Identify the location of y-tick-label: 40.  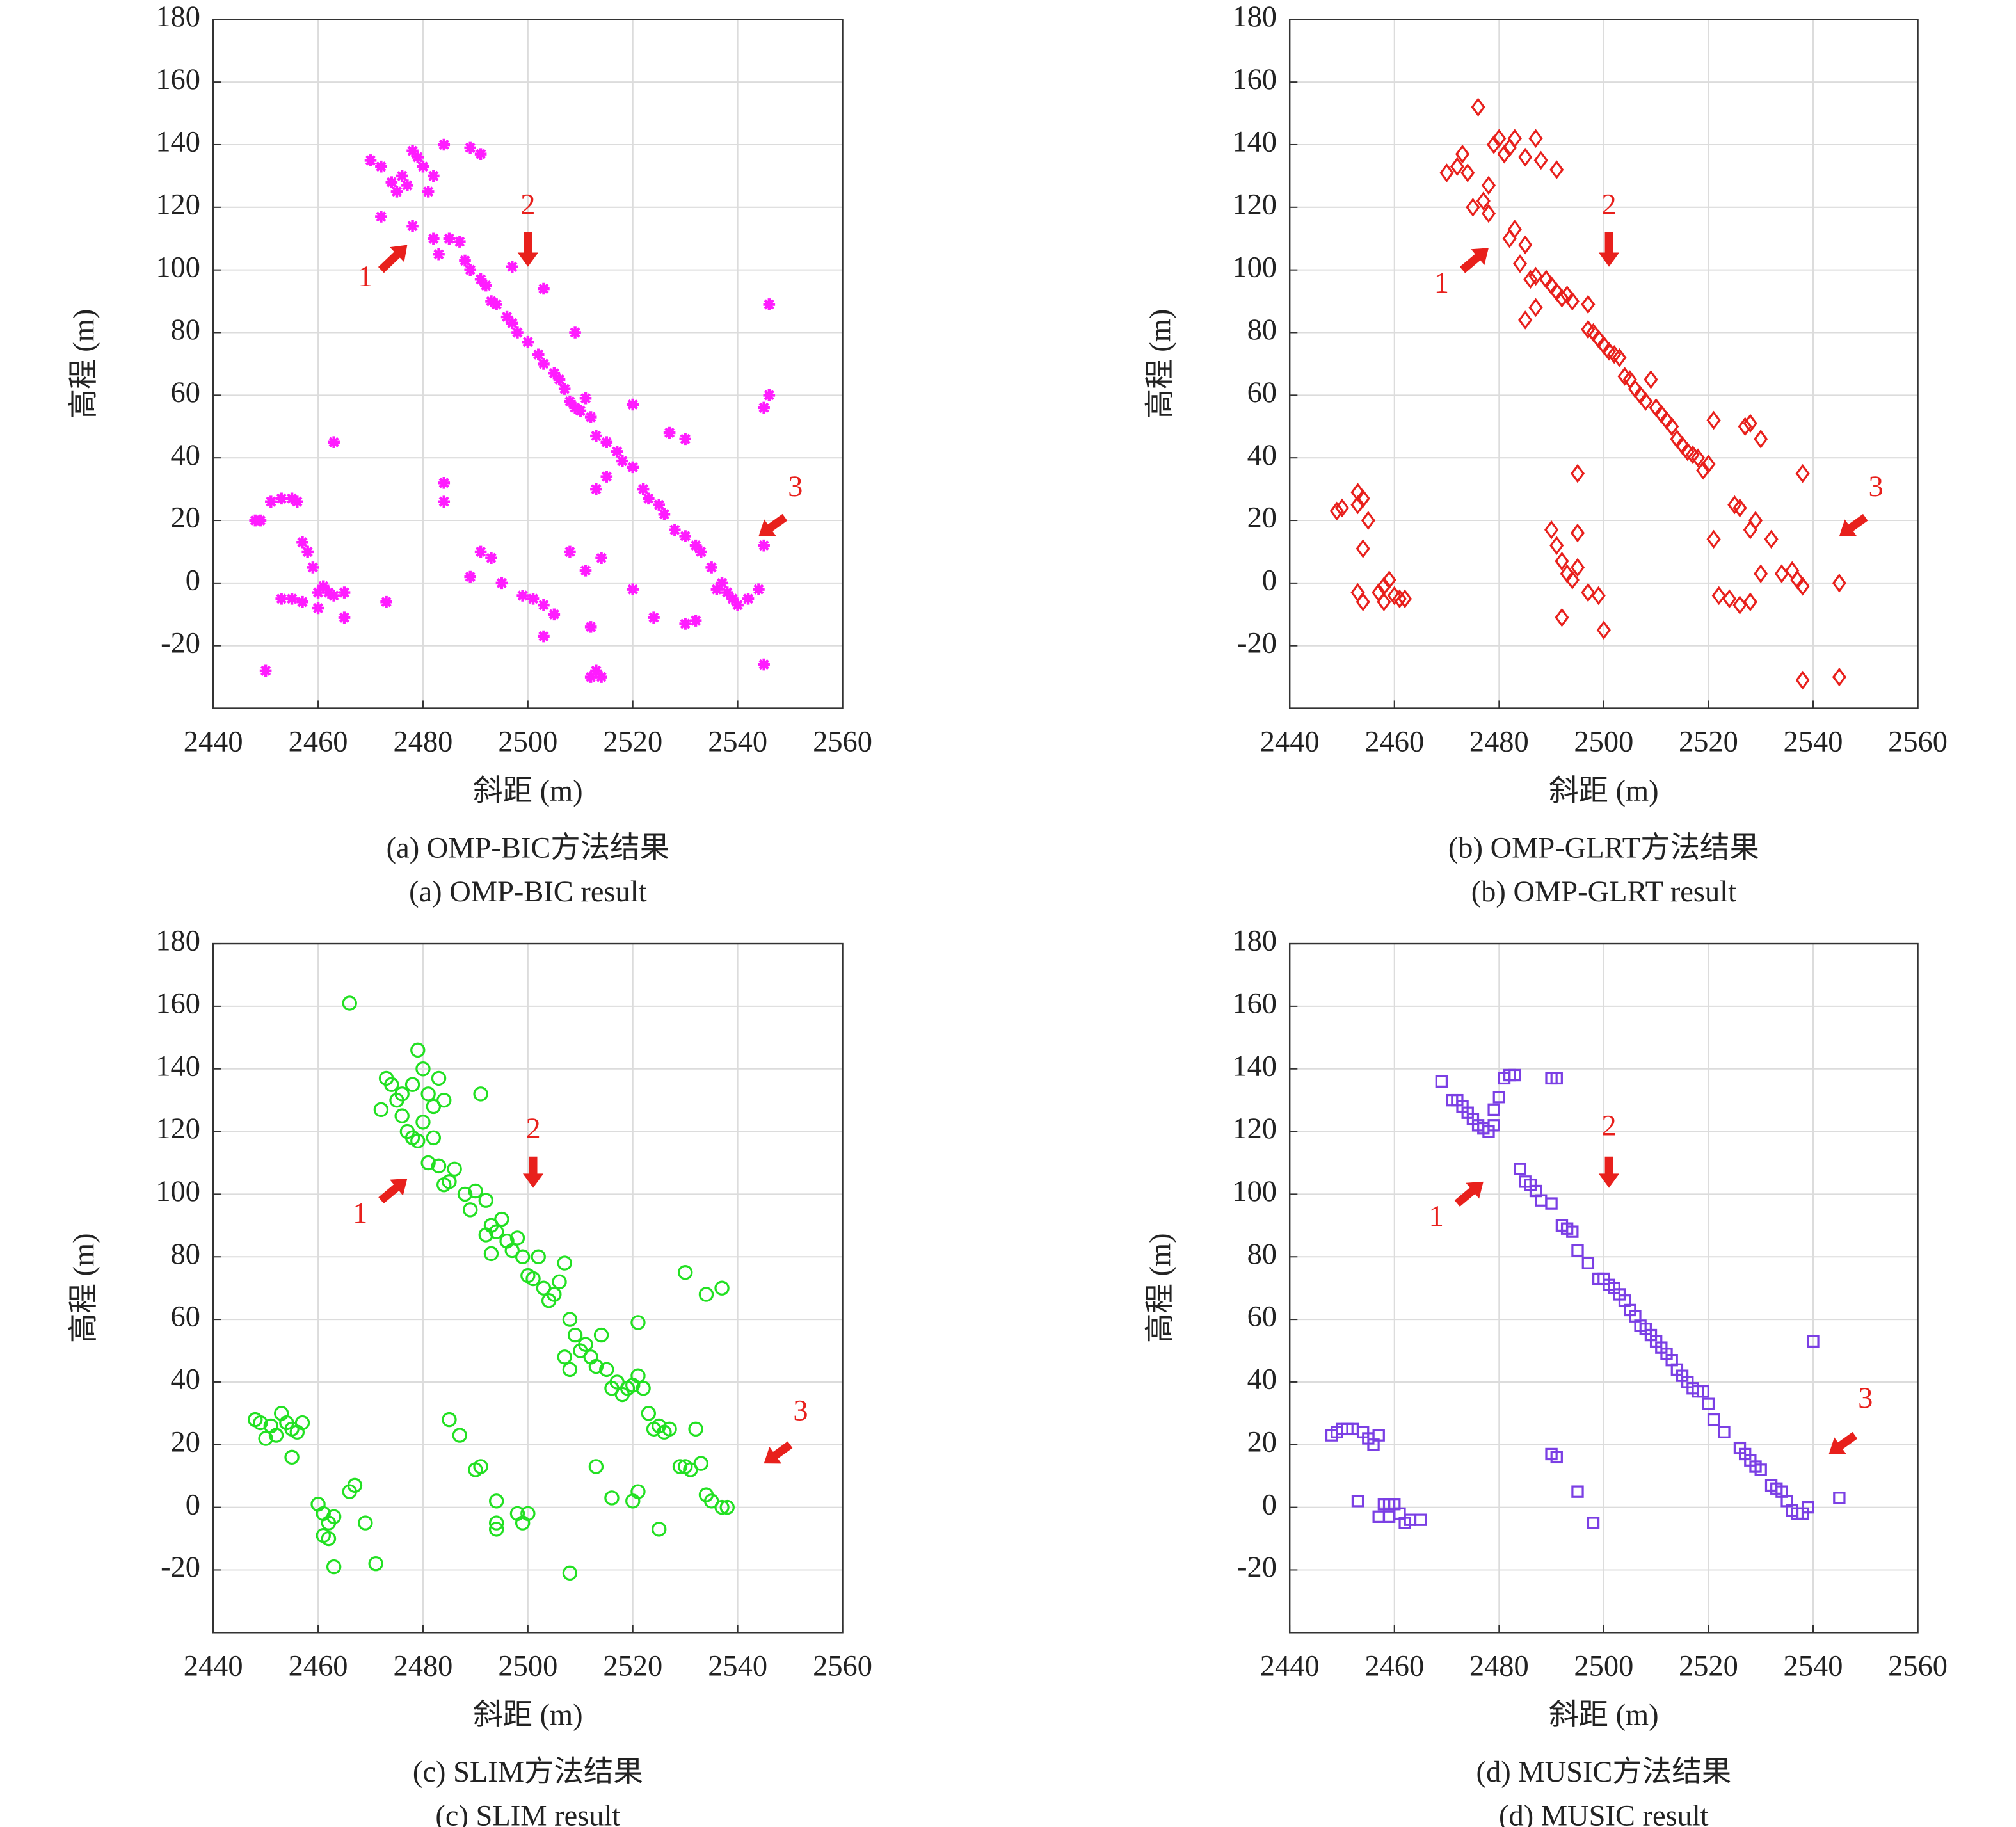
(1262, 1380).